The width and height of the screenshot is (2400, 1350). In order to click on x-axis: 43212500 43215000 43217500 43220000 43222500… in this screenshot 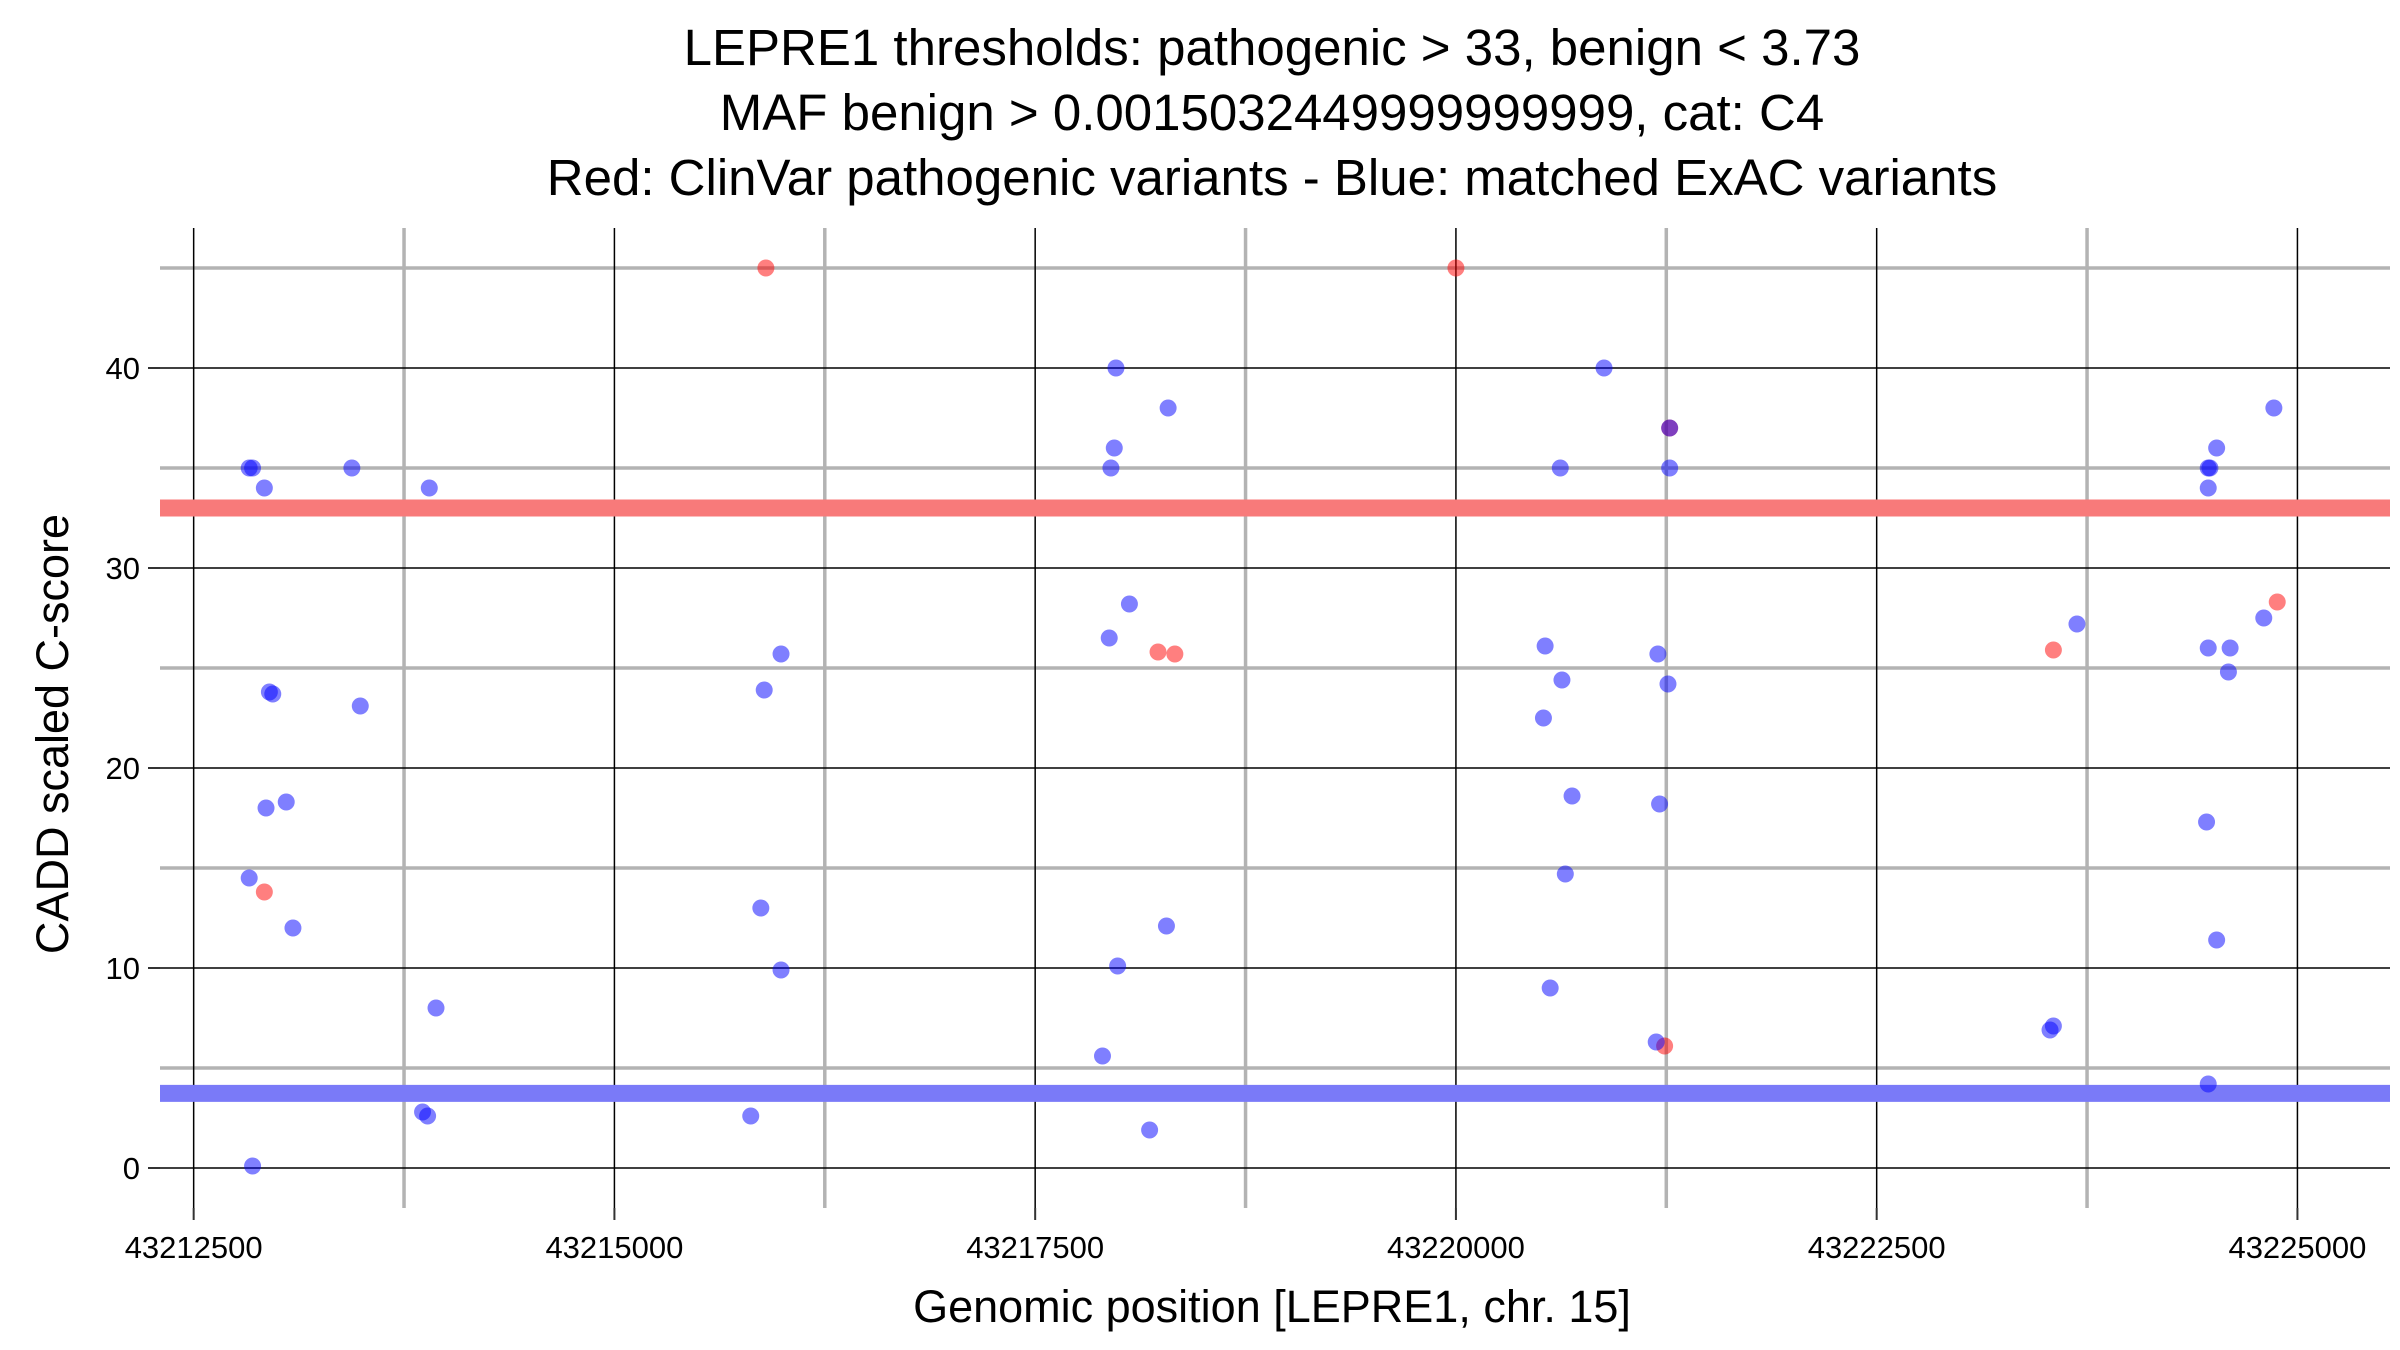, I will do `click(1245, 1236)`.